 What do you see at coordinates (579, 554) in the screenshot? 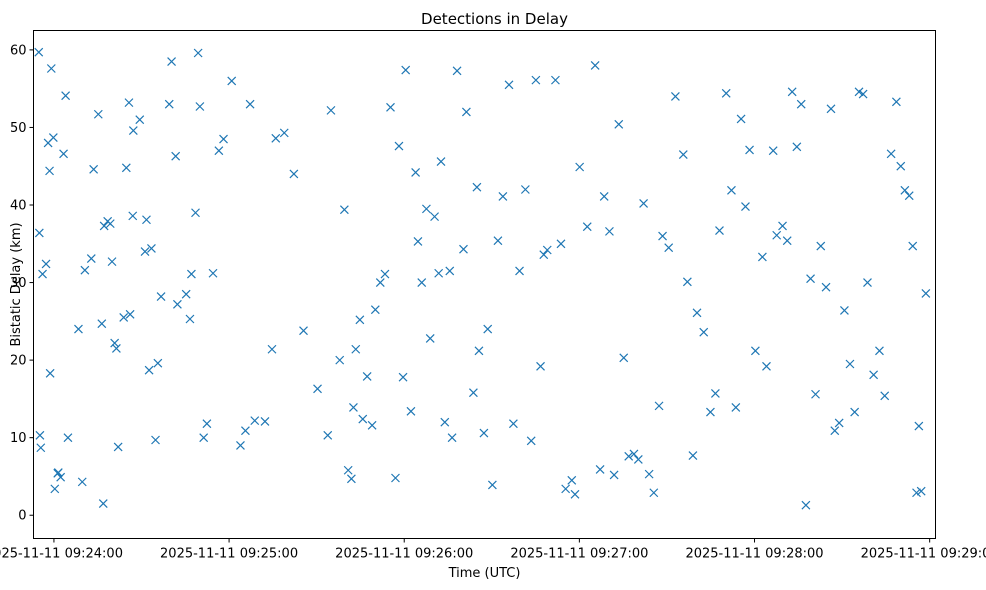
I see `x-tick-label: 2025-11-11 09:27:00` at bounding box center [579, 554].